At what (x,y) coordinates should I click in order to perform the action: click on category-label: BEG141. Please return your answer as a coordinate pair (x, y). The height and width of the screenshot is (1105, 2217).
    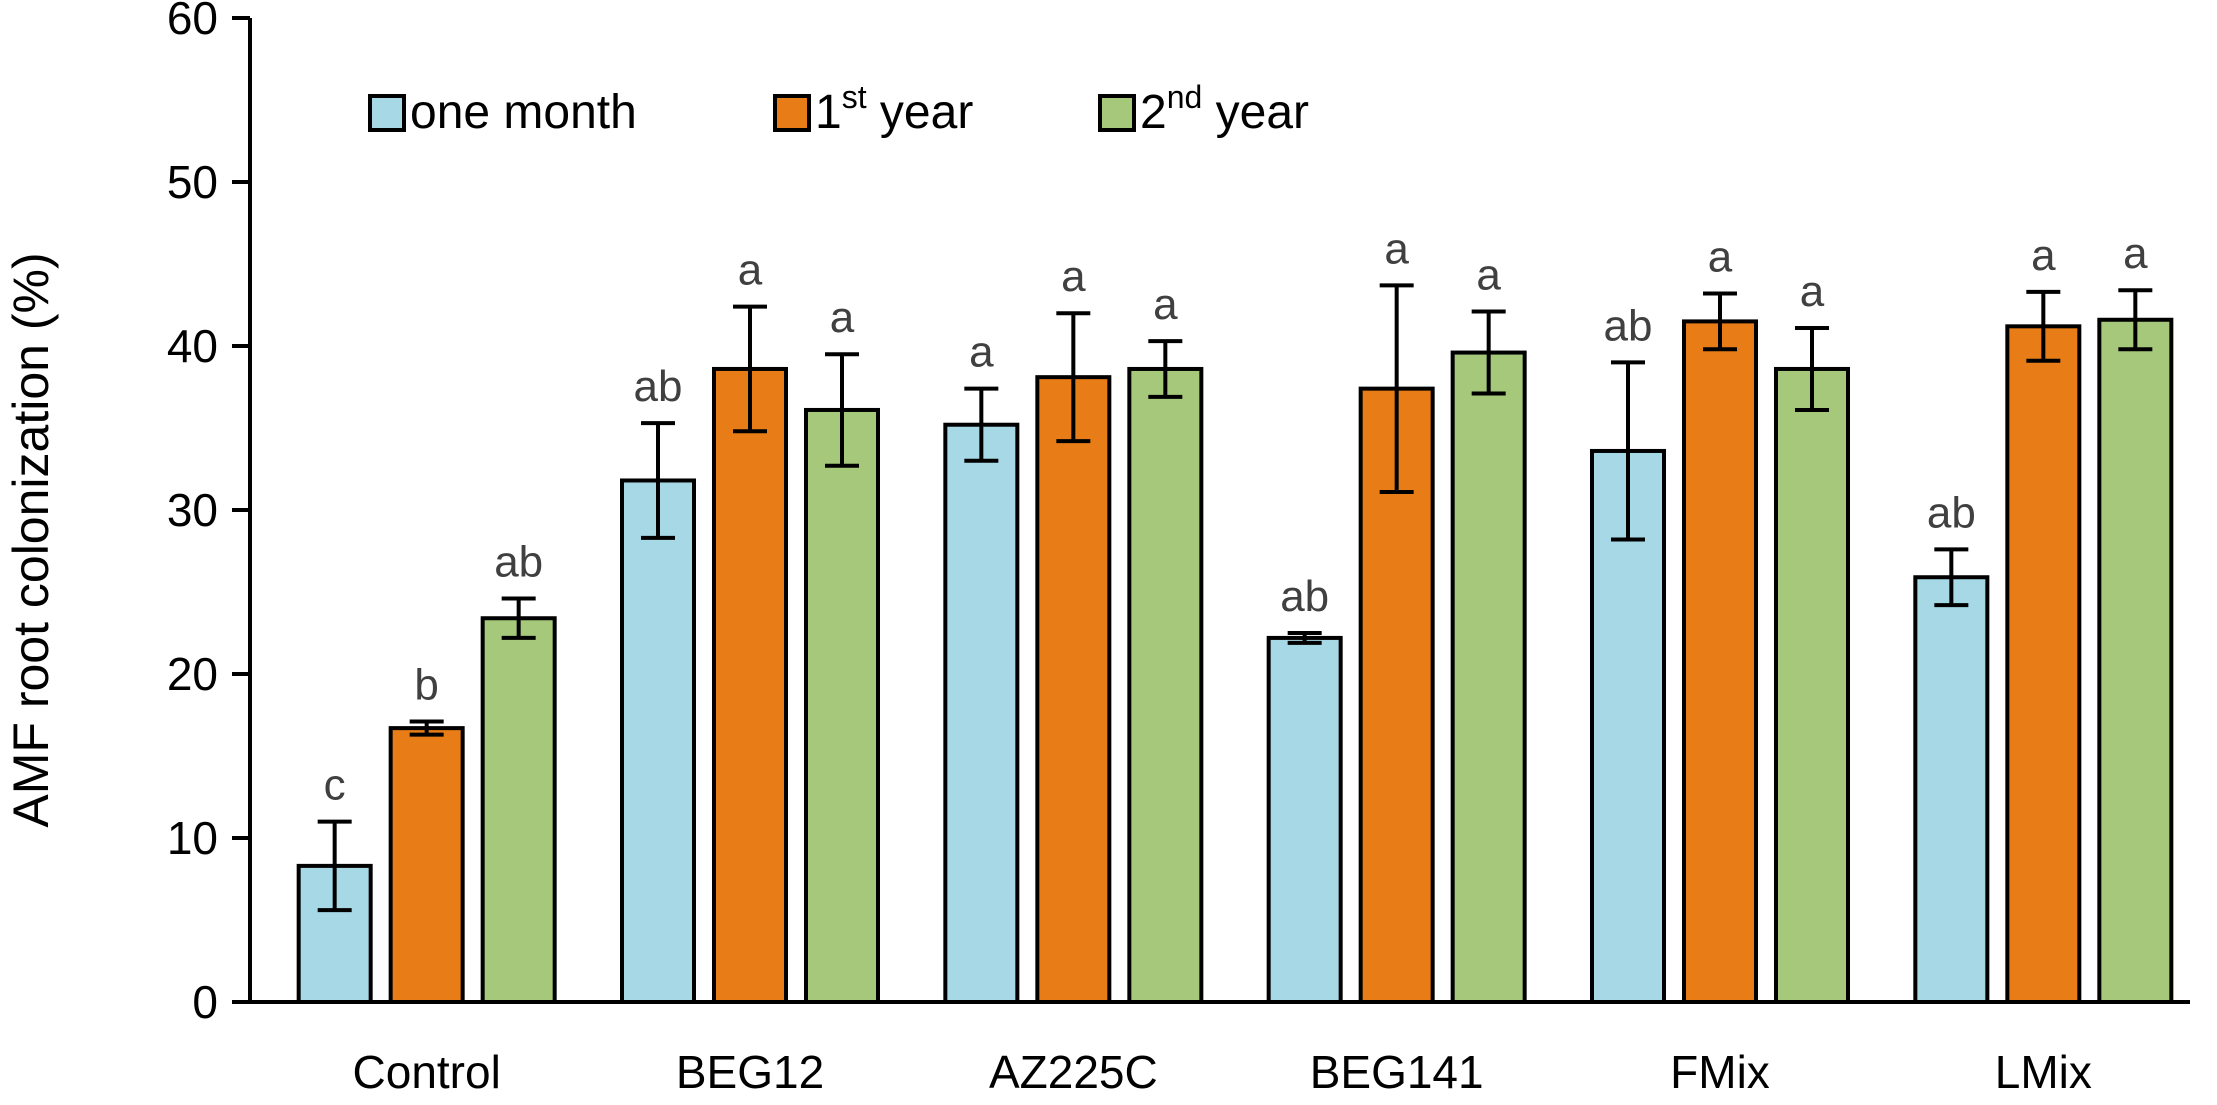
    Looking at the image, I should click on (1397, 1072).